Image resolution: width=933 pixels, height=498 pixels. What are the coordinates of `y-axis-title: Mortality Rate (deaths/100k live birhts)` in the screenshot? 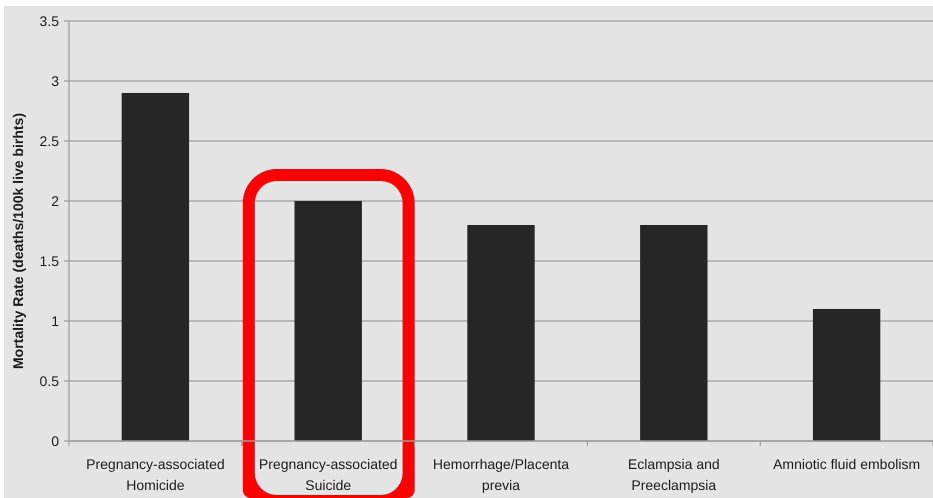 It's located at (18, 241).